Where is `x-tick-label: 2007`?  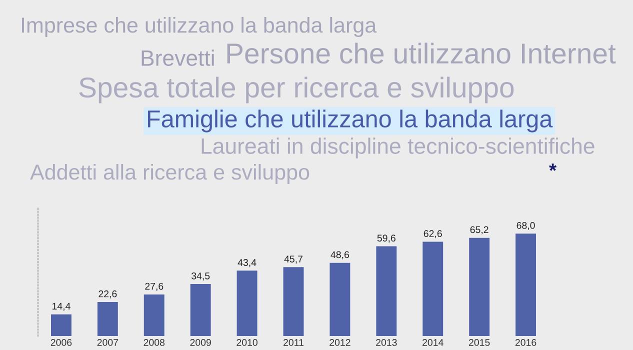 x-tick-label: 2007 is located at coordinates (107, 342).